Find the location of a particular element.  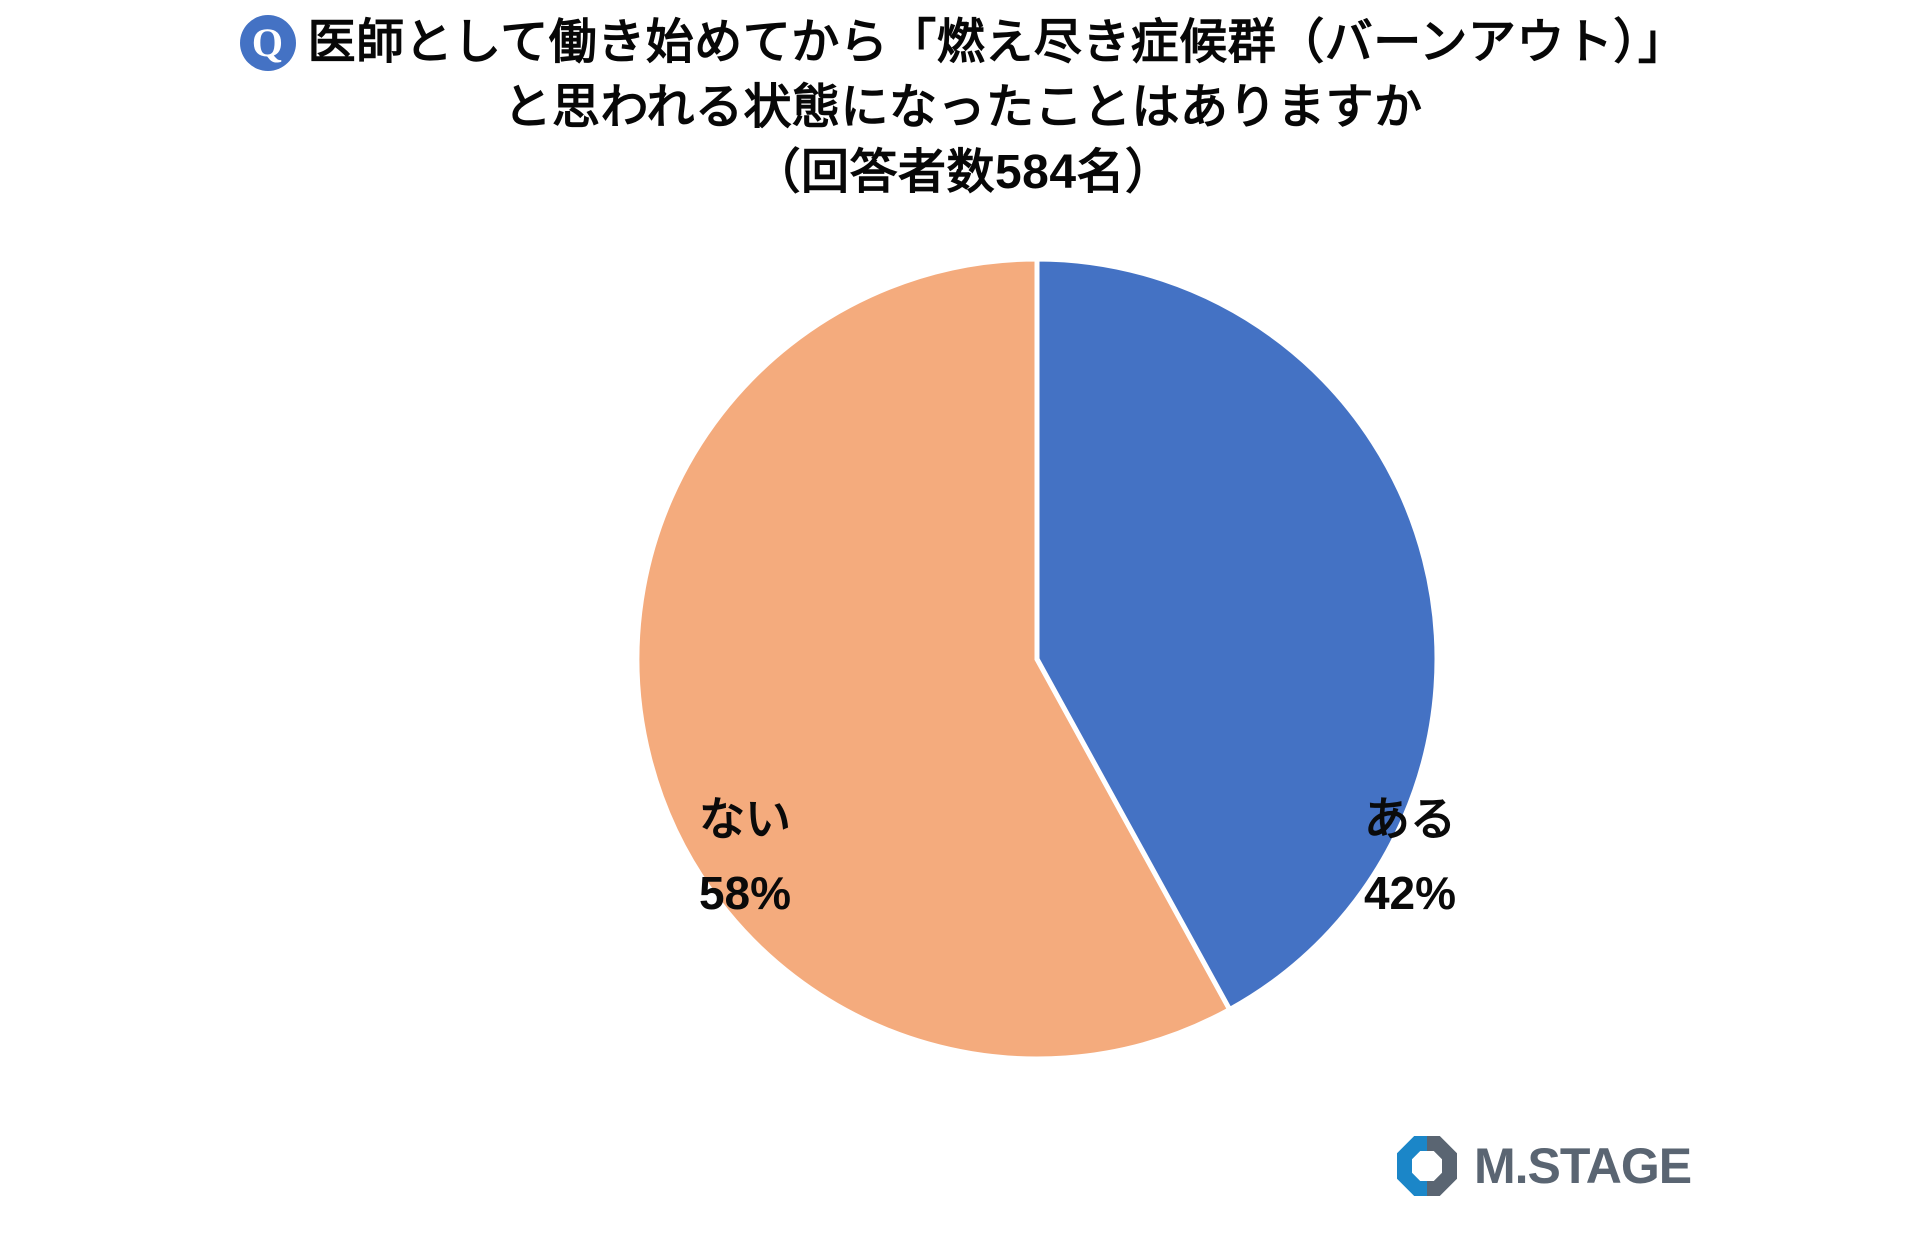

mstage-octagon-icon is located at coordinates (1427, 1166).